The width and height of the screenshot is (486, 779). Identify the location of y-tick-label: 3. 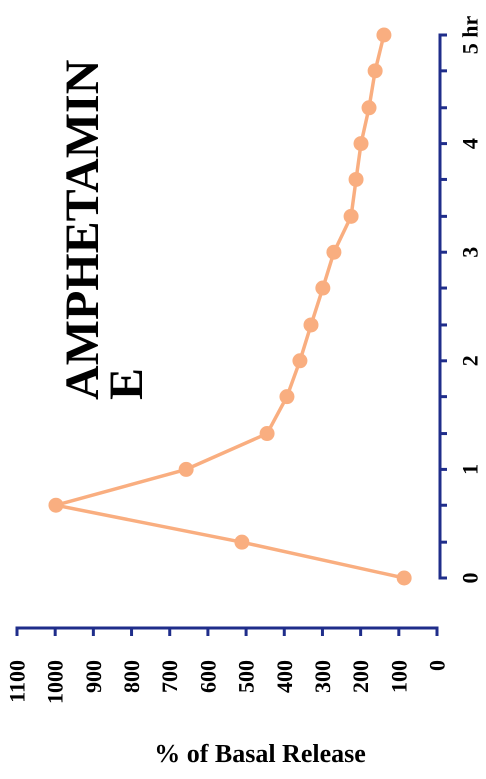
(470, 252).